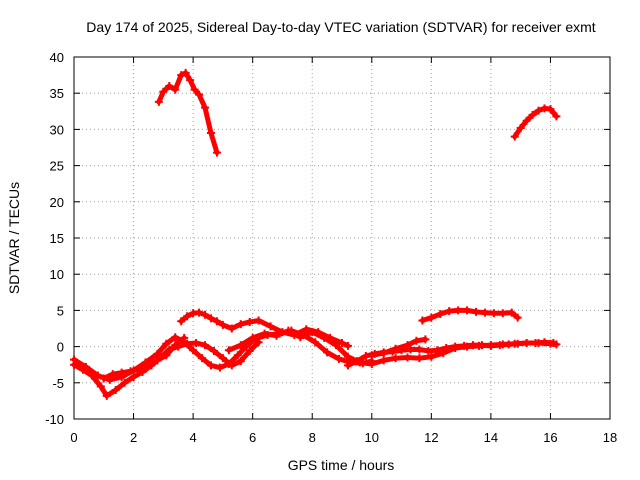 The width and height of the screenshot is (640, 480). I want to click on x-tick-label: 4, so click(192, 437).